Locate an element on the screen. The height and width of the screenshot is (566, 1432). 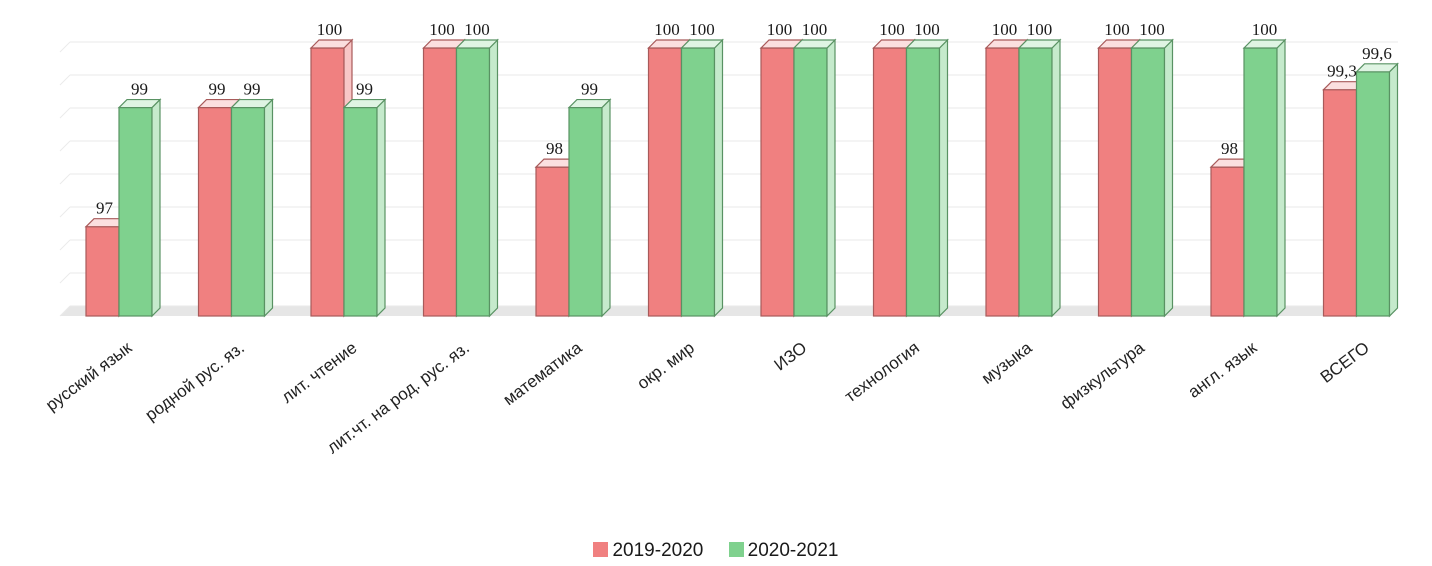
legend-item-1: 2019-2020 is located at coordinates (648, 551).